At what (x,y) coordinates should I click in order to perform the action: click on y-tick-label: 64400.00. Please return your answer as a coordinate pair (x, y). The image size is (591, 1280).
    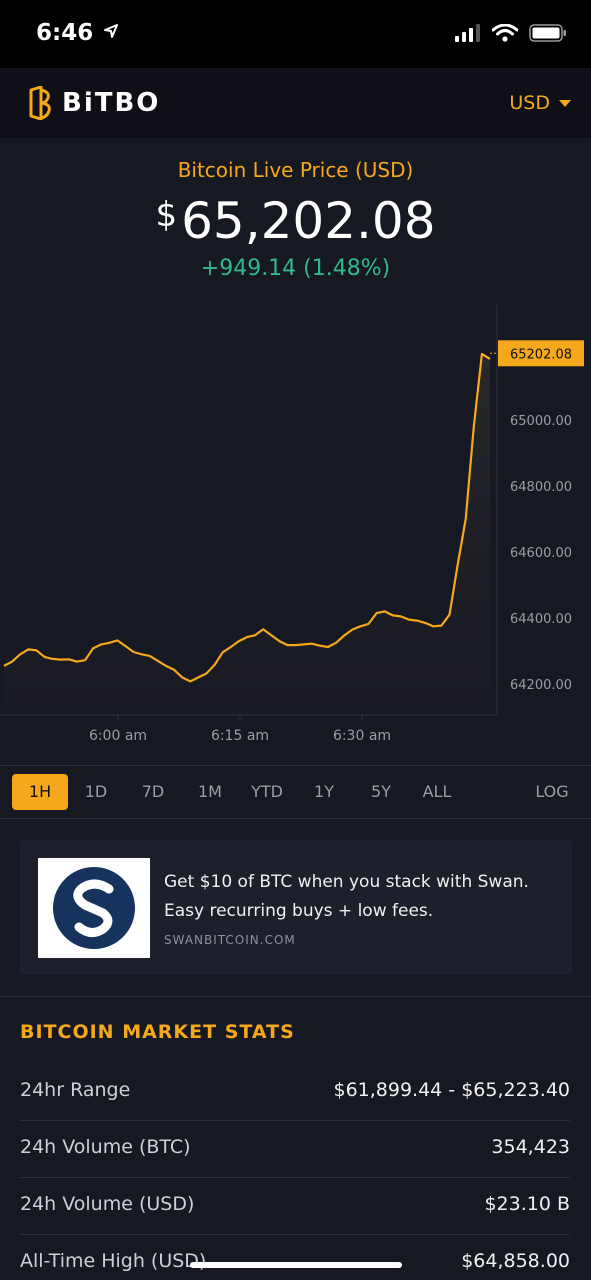
    Looking at the image, I should click on (541, 619).